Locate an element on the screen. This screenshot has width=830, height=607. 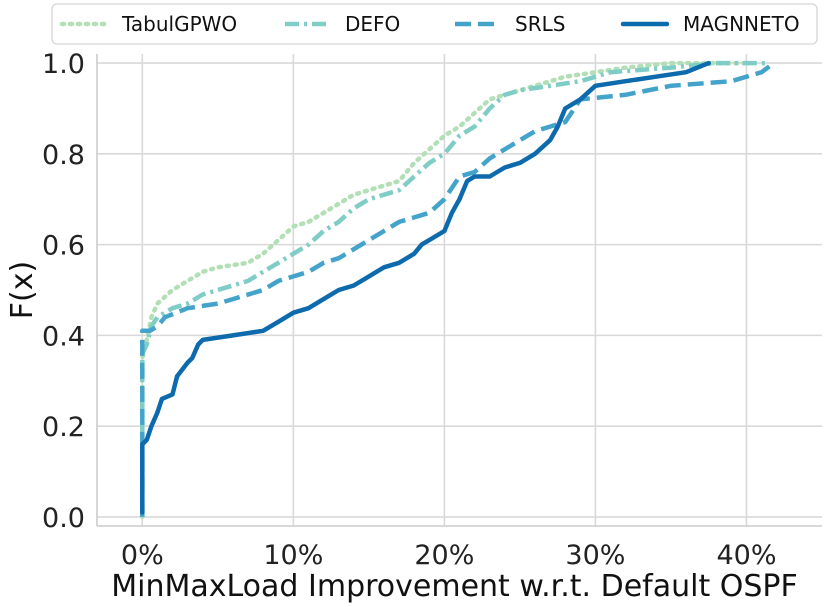
y-tick-label: 0.4 is located at coordinates (63, 336).